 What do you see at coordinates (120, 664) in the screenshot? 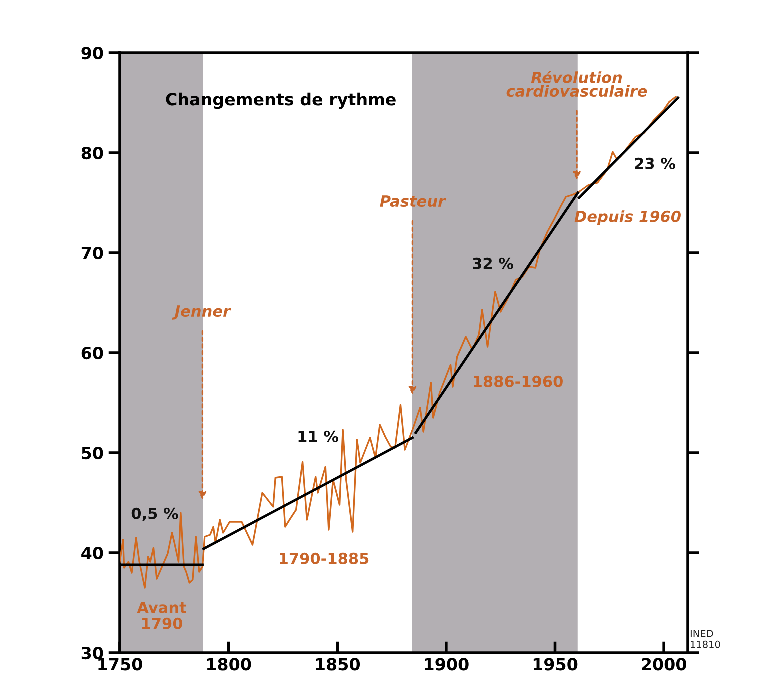
I see `x-tick-label: 1750` at bounding box center [120, 664].